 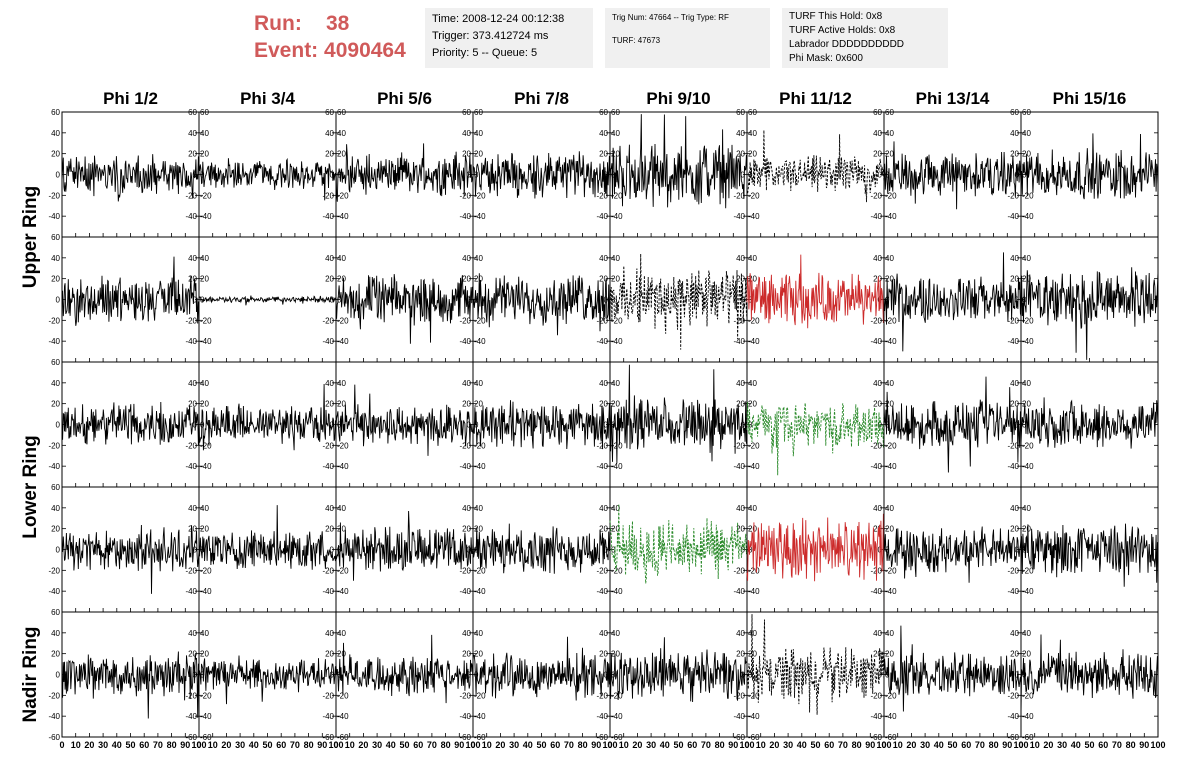 I want to click on x-tick-label: 20, so click(x=1048, y=745).